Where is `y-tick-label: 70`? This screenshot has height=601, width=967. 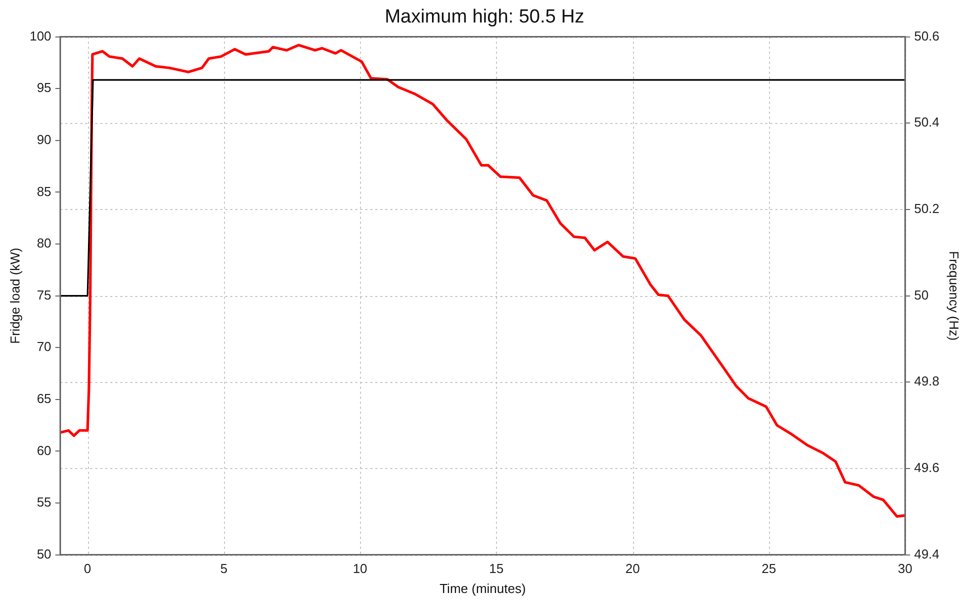 y-tick-label: 70 is located at coordinates (44, 346).